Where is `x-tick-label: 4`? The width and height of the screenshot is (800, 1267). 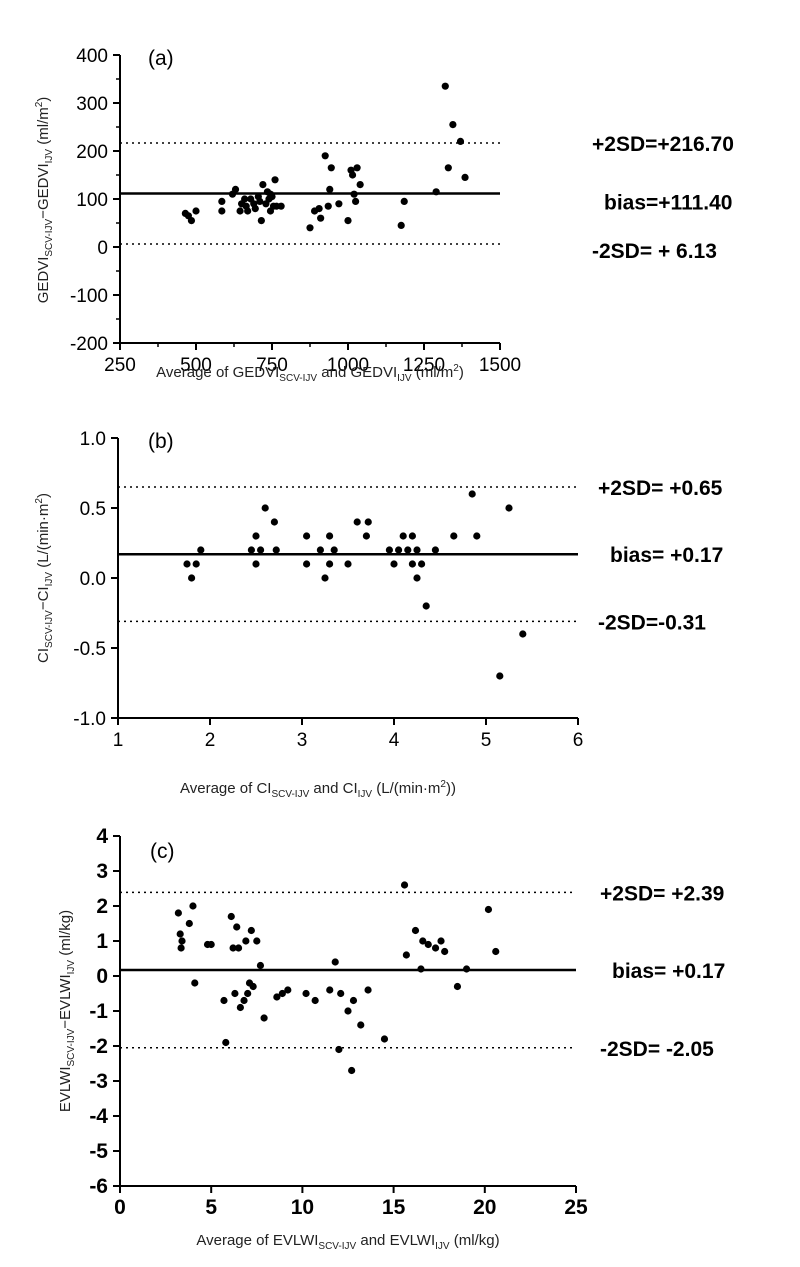
x-tick-label: 4 is located at coordinates (394, 740).